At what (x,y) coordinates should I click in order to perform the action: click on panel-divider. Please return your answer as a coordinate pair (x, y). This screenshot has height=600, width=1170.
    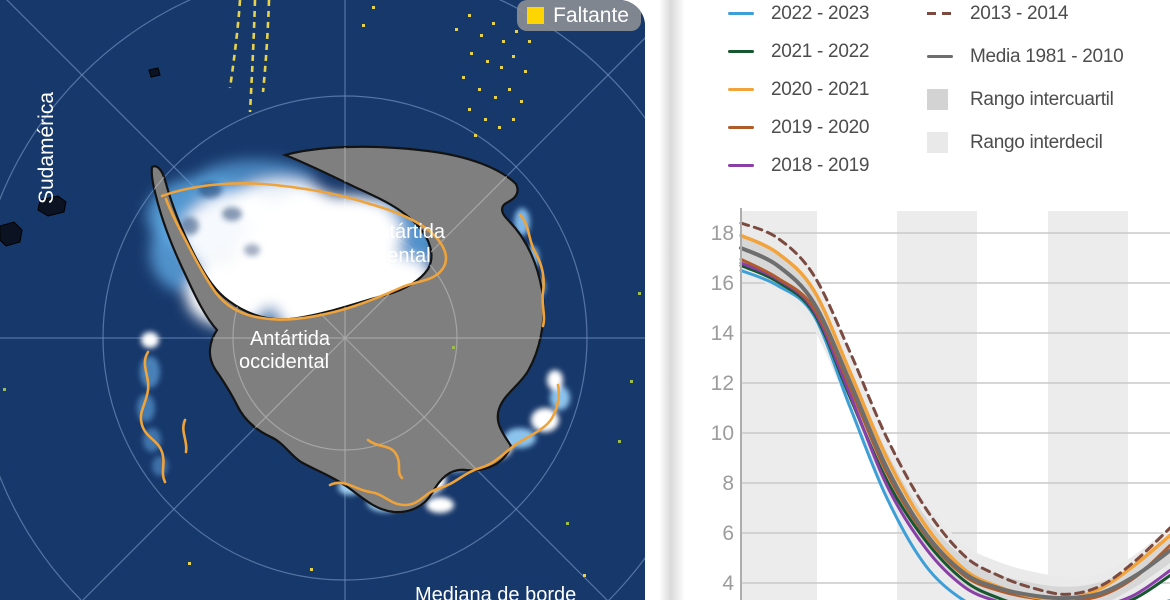
    Looking at the image, I should click on (667, 300).